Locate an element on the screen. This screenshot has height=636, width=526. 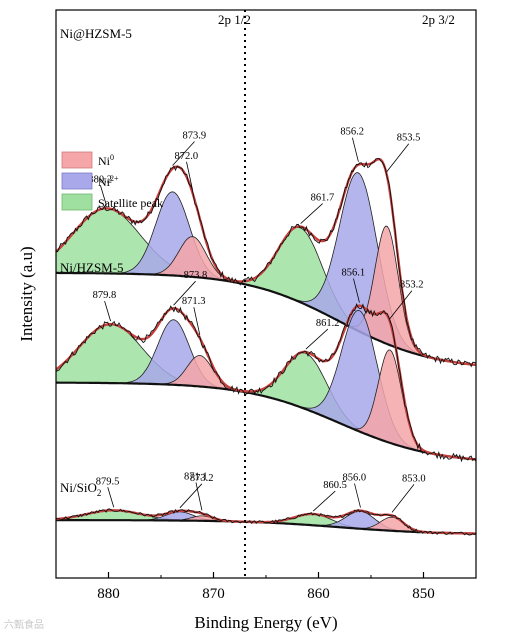
region-label-2p32: 2p 3/2 is located at coordinates (438, 19).